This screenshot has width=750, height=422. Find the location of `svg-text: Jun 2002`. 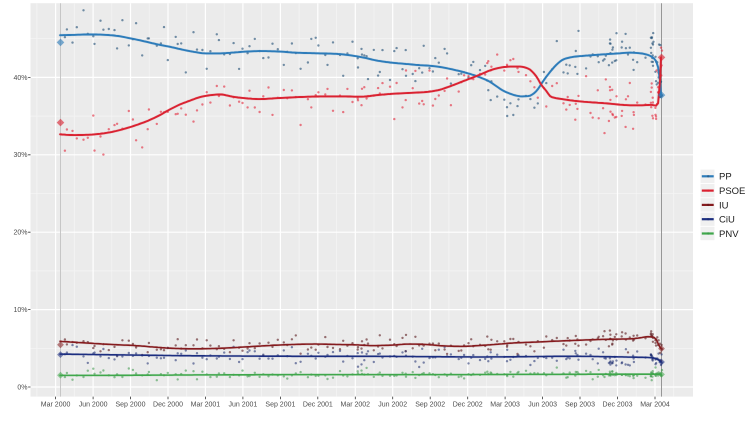

svg-text: Jun 2002 is located at coordinates (392, 404).